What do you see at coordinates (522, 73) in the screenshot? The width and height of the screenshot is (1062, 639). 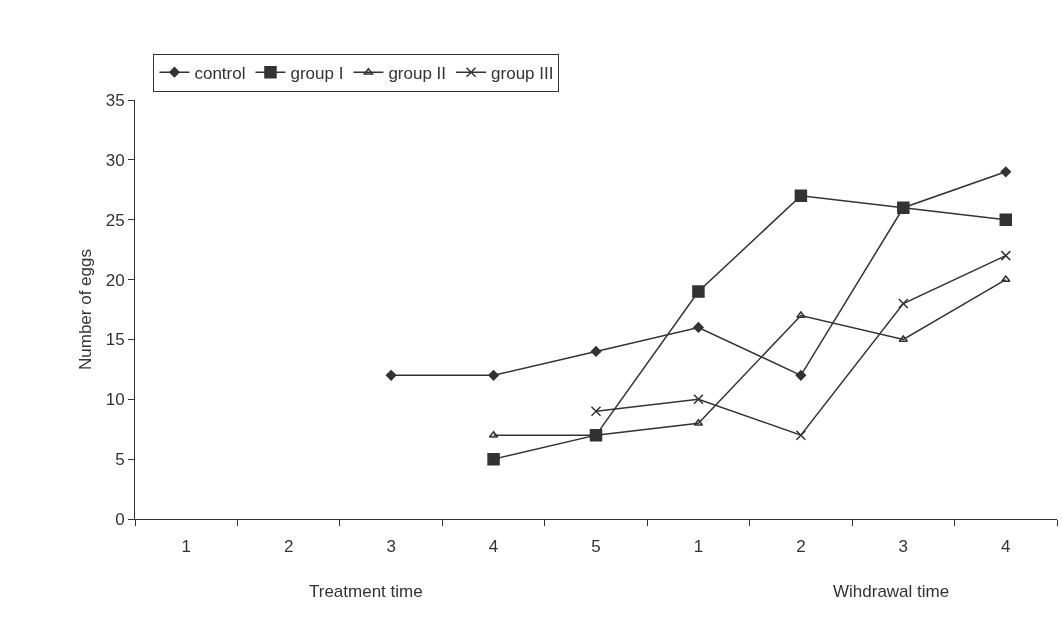 I see `legend-label: group III` at bounding box center [522, 73].